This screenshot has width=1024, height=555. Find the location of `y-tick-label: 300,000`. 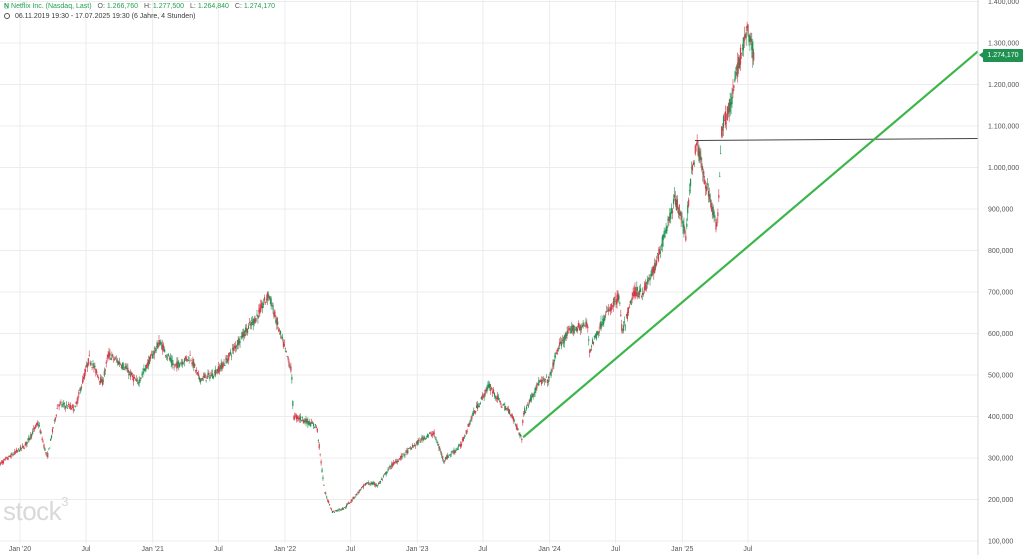

y-tick-label: 300,000 is located at coordinates (1000, 459).